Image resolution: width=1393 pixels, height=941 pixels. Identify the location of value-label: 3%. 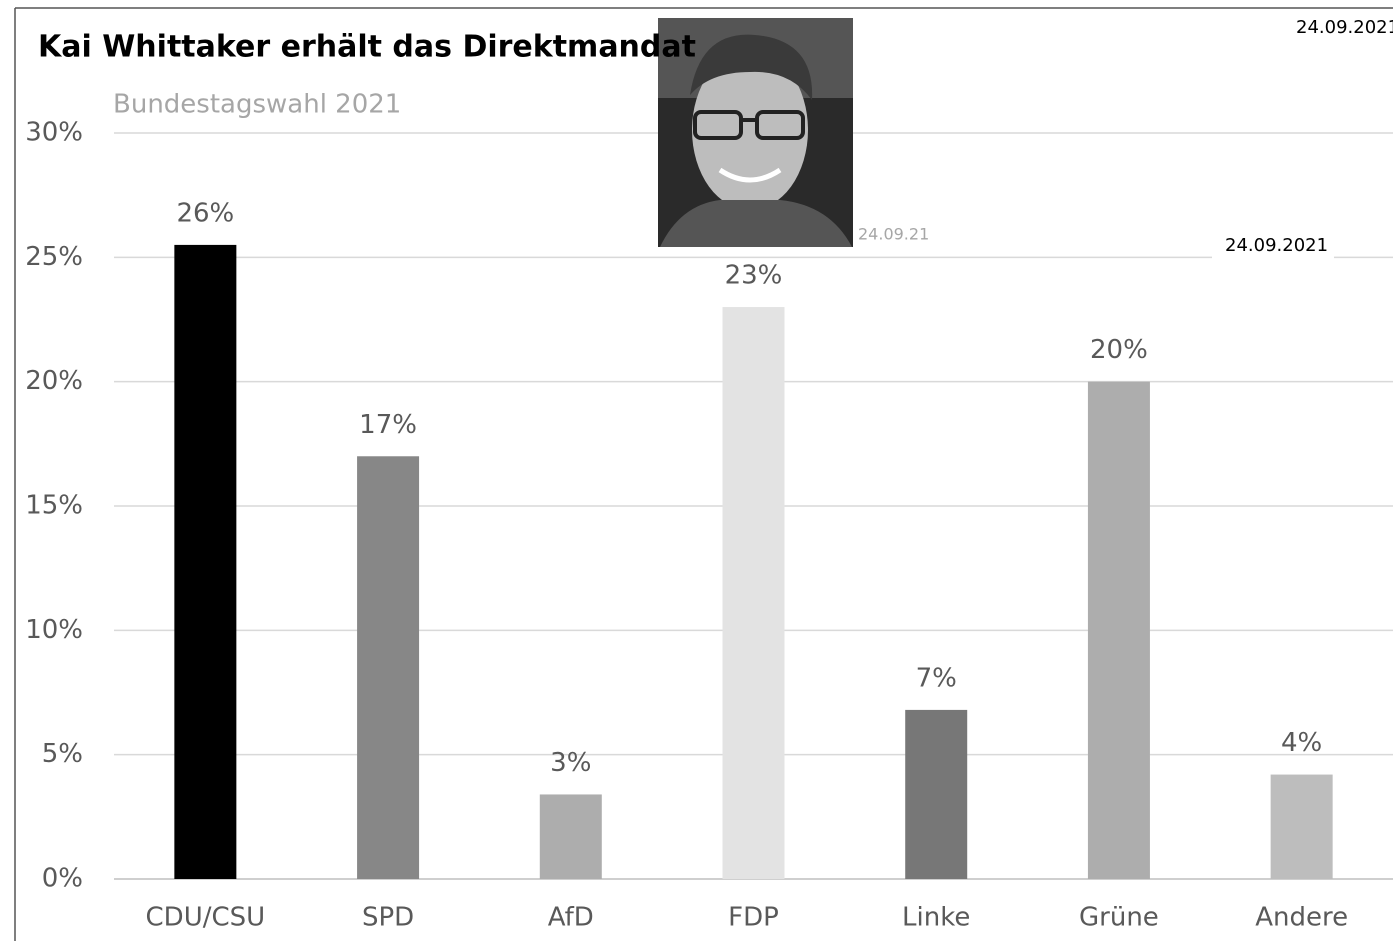
(570, 763).